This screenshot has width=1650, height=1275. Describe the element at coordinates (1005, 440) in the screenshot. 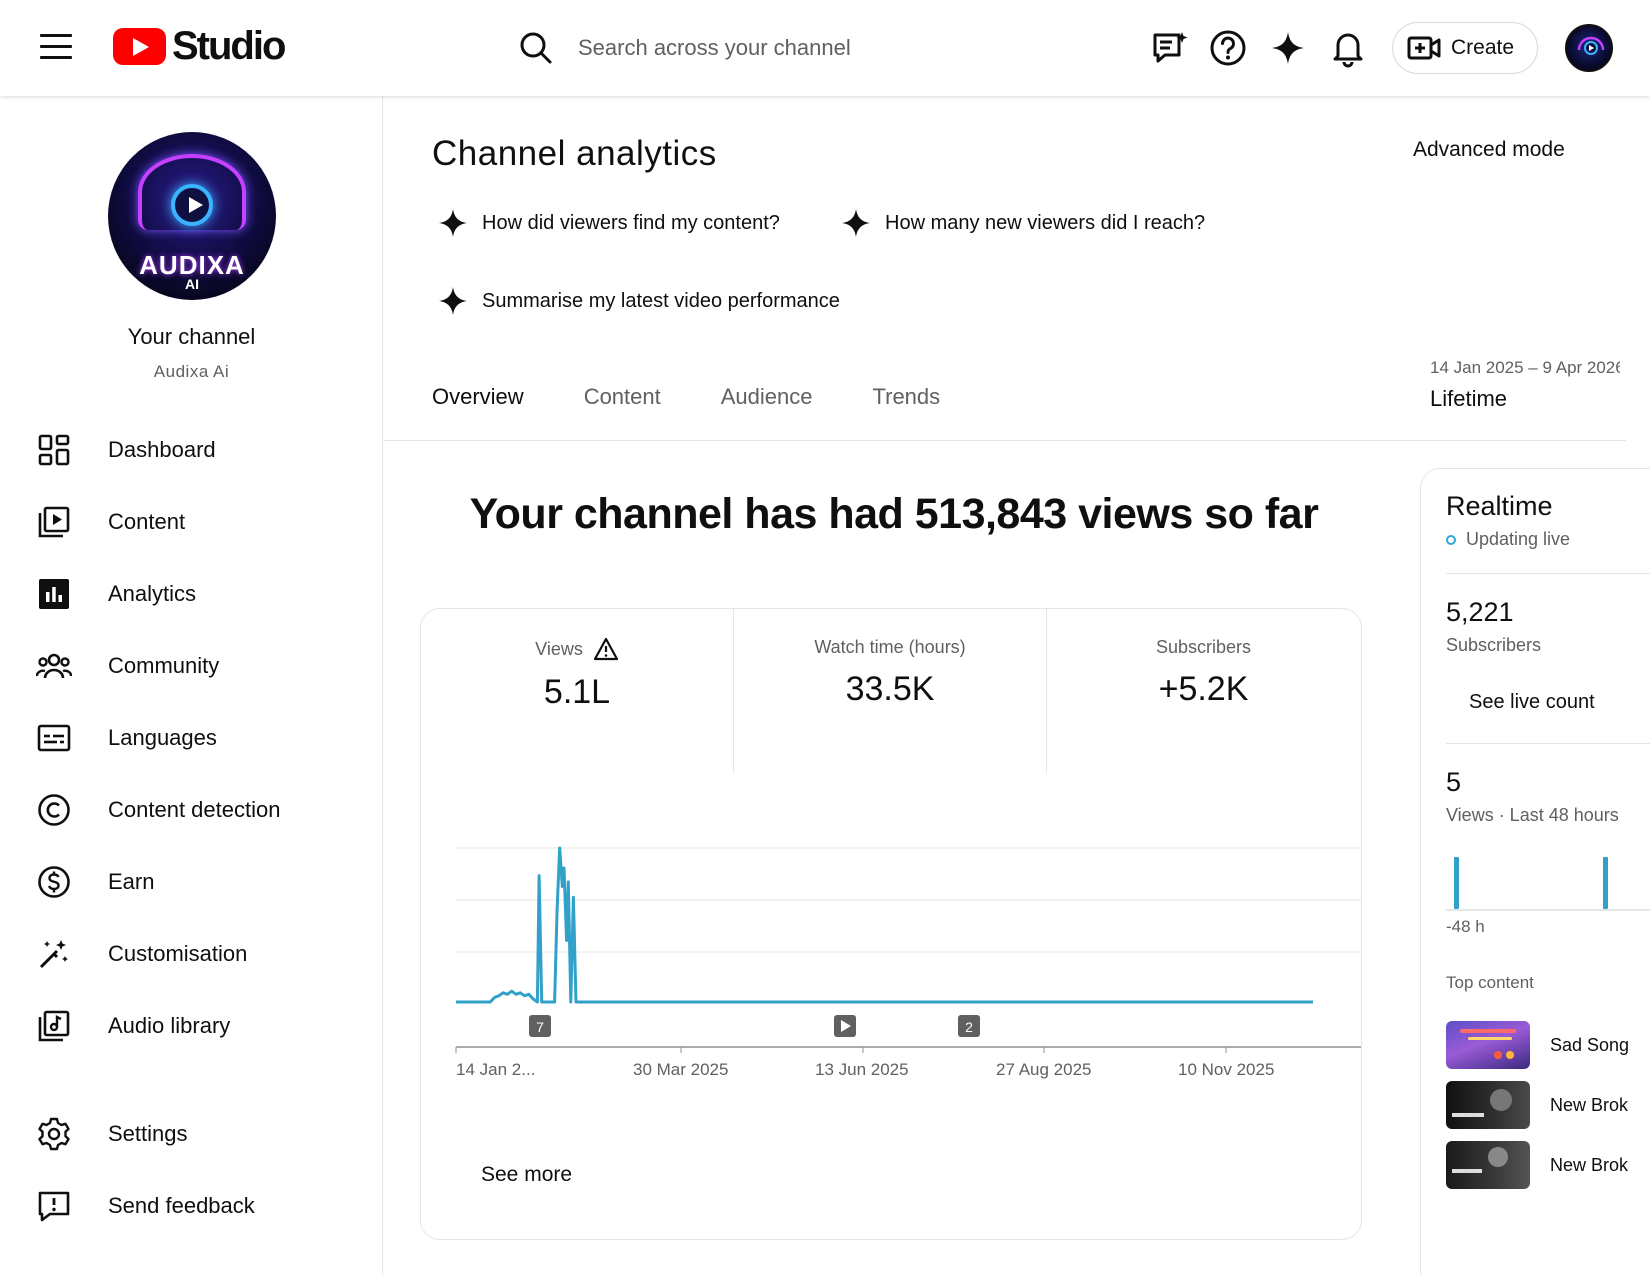

I see `tabs-divider` at that location.